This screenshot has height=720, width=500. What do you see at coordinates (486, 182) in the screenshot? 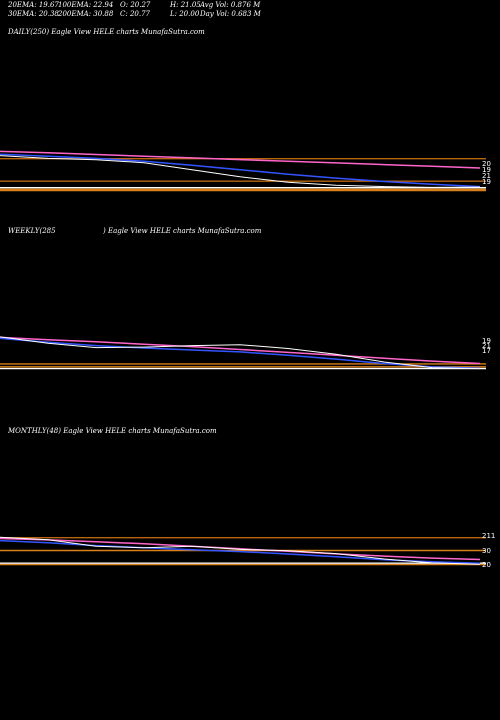
I see `daily-tick-label-3: 19` at bounding box center [486, 182].